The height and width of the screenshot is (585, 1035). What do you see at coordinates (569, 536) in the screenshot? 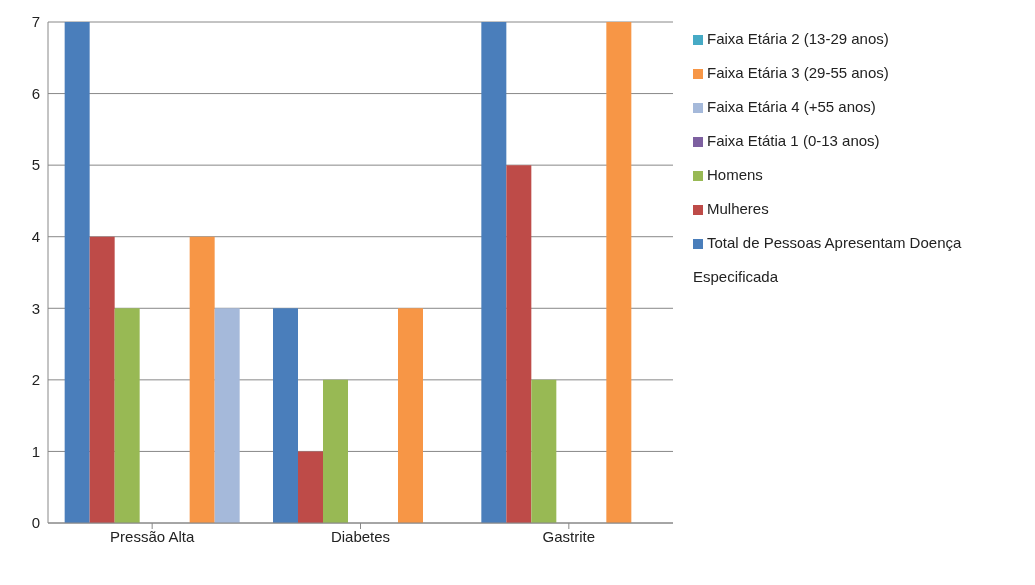
I see `x-tick-label: Gastrite` at bounding box center [569, 536].